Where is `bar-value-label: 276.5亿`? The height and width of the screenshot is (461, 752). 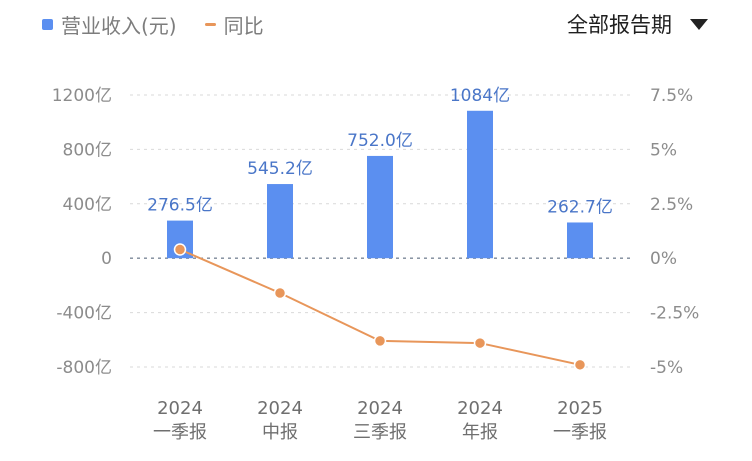 bar-value-label: 276.5亿 is located at coordinates (180, 206).